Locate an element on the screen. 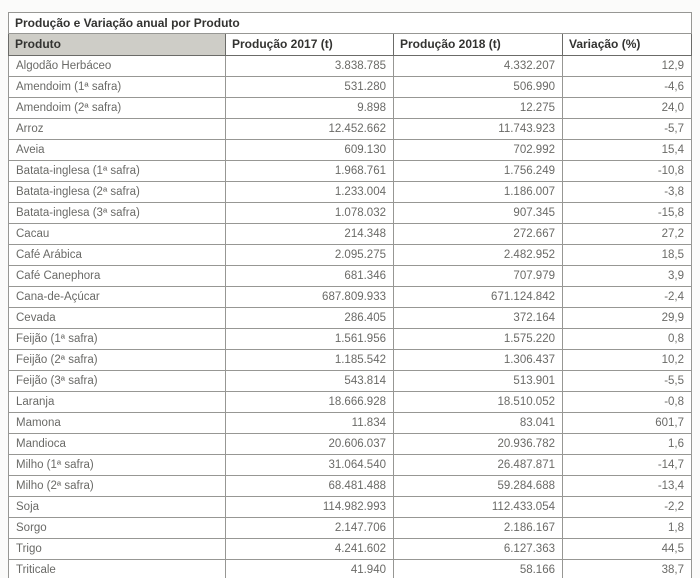 This screenshot has height=578, width=700. cell-produto: Triticale is located at coordinates (117, 568).